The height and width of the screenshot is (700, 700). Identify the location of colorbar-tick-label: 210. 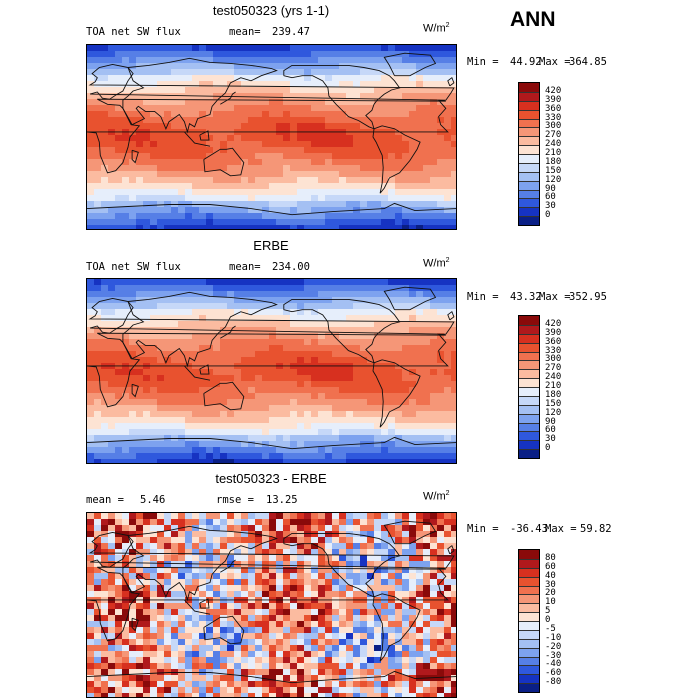
(553, 386).